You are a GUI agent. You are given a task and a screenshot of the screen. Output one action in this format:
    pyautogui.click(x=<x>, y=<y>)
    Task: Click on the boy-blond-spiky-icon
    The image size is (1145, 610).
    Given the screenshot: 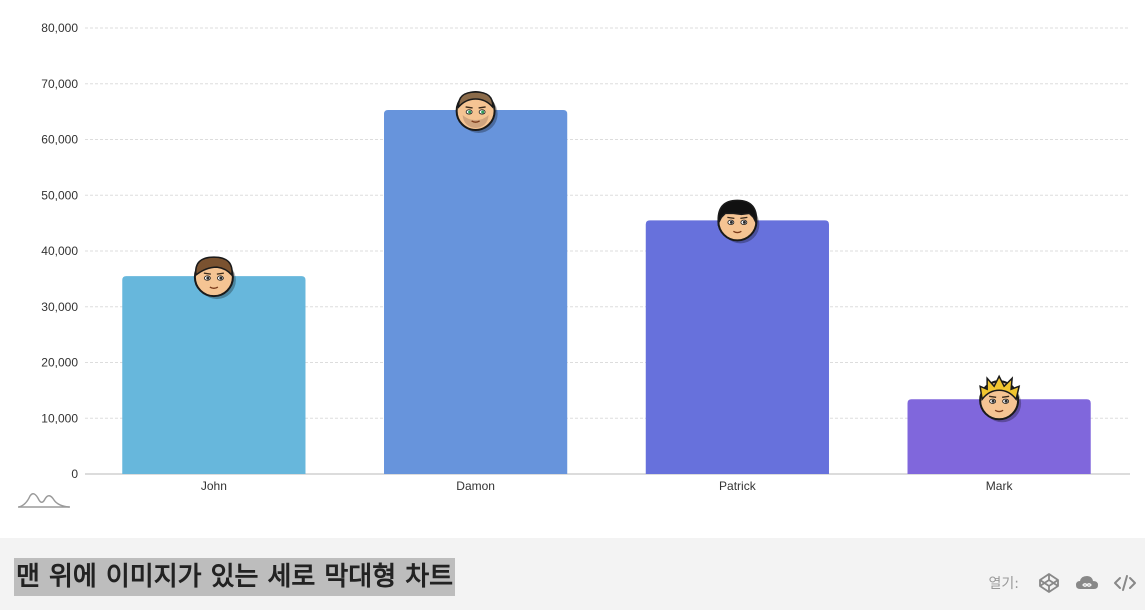 What is the action you would take?
    pyautogui.click(x=1000, y=398)
    